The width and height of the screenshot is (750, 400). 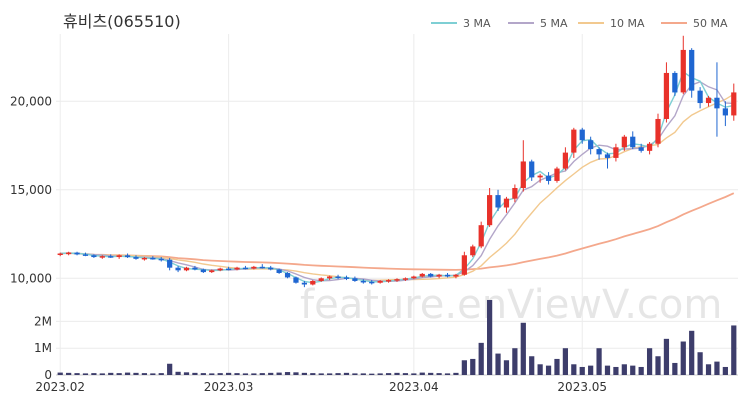 I want to click on volume-tick-label: 0, so click(x=48, y=375).